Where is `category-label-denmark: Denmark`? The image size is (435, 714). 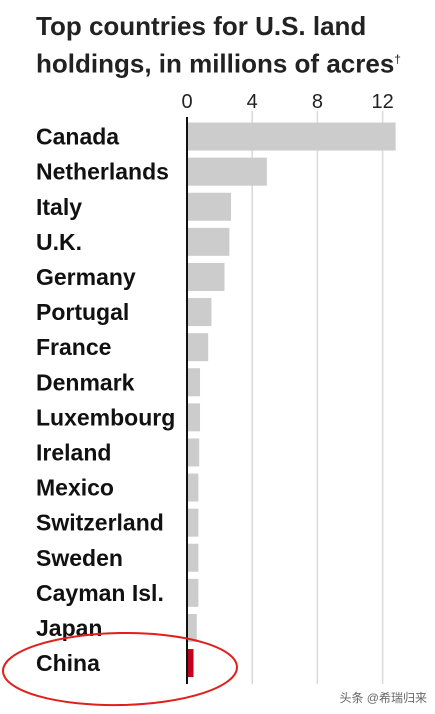 category-label-denmark: Denmark is located at coordinates (85, 382).